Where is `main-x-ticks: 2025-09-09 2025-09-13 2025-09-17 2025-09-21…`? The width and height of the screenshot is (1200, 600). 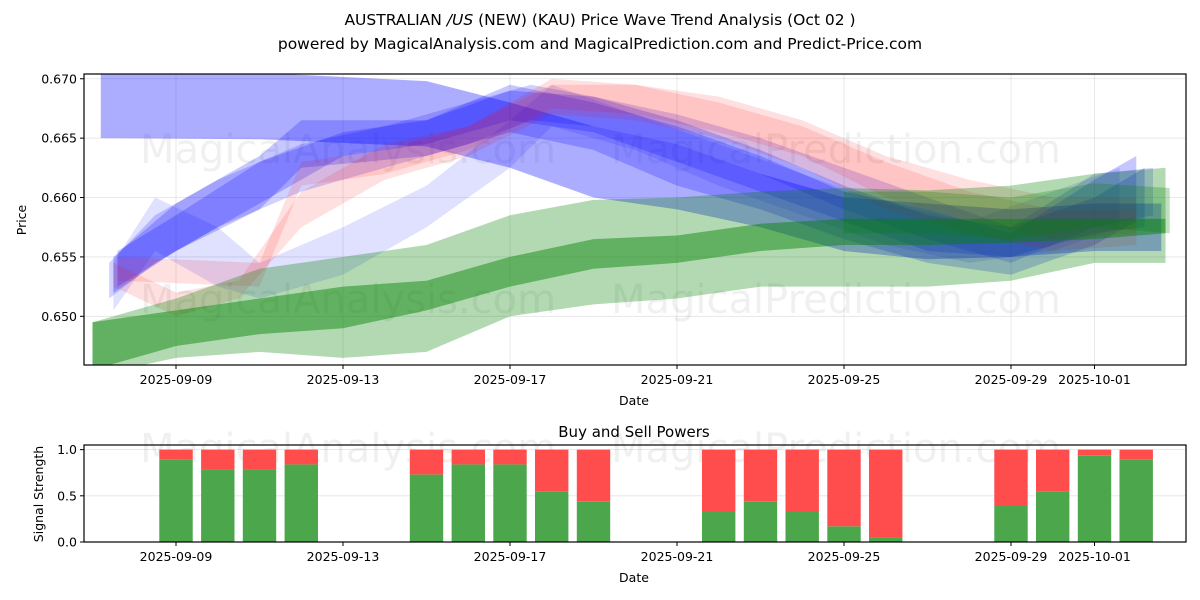 main-x-ticks: 2025-09-09 2025-09-13 2025-09-17 2025-09-21… is located at coordinates (635, 376).